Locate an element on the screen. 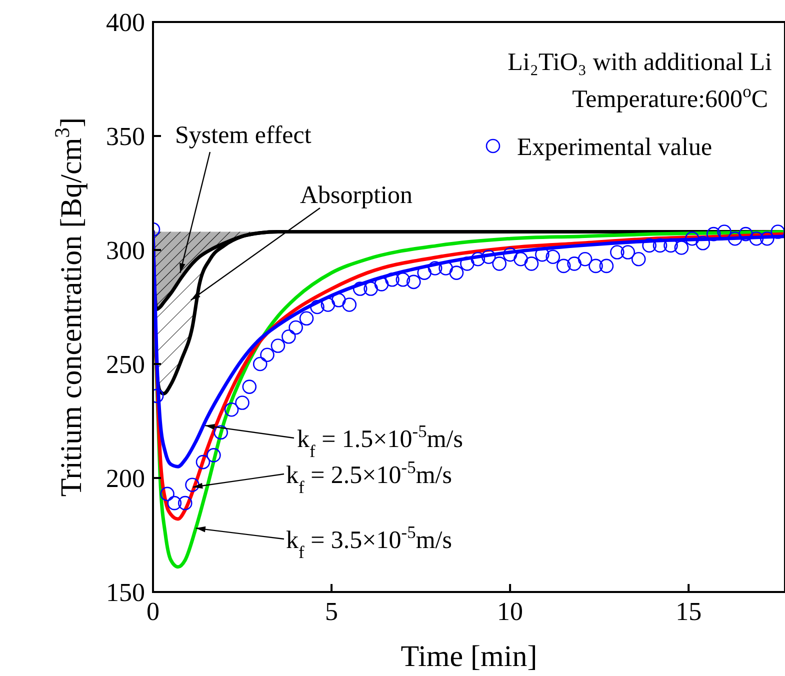  x-tick-label: 10 is located at coordinates (510, 611).